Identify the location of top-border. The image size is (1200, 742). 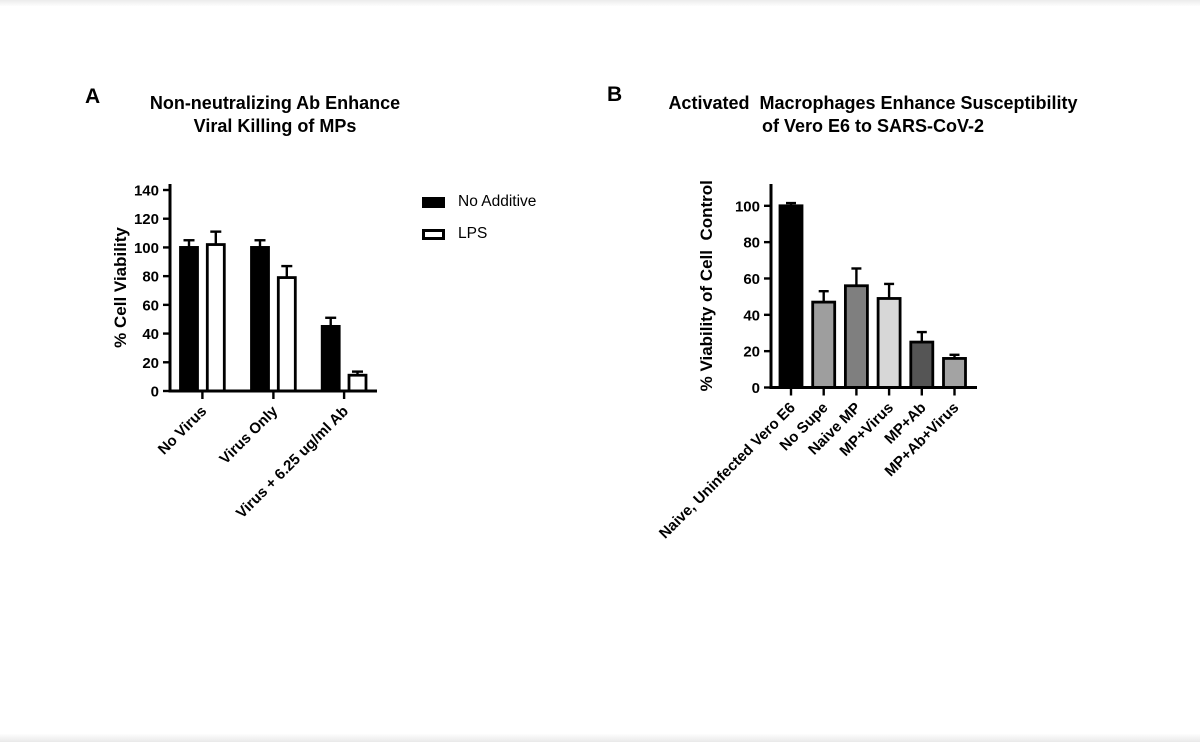
(600, 3).